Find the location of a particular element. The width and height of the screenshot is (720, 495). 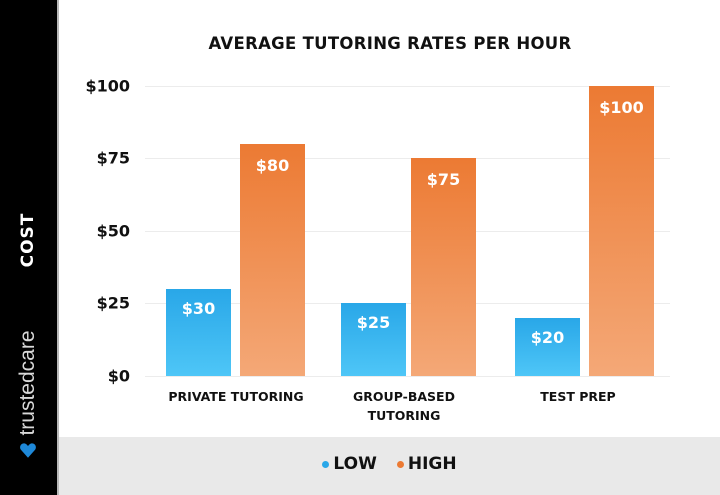

legend-bar: LOW HIGH is located at coordinates (389, 466).